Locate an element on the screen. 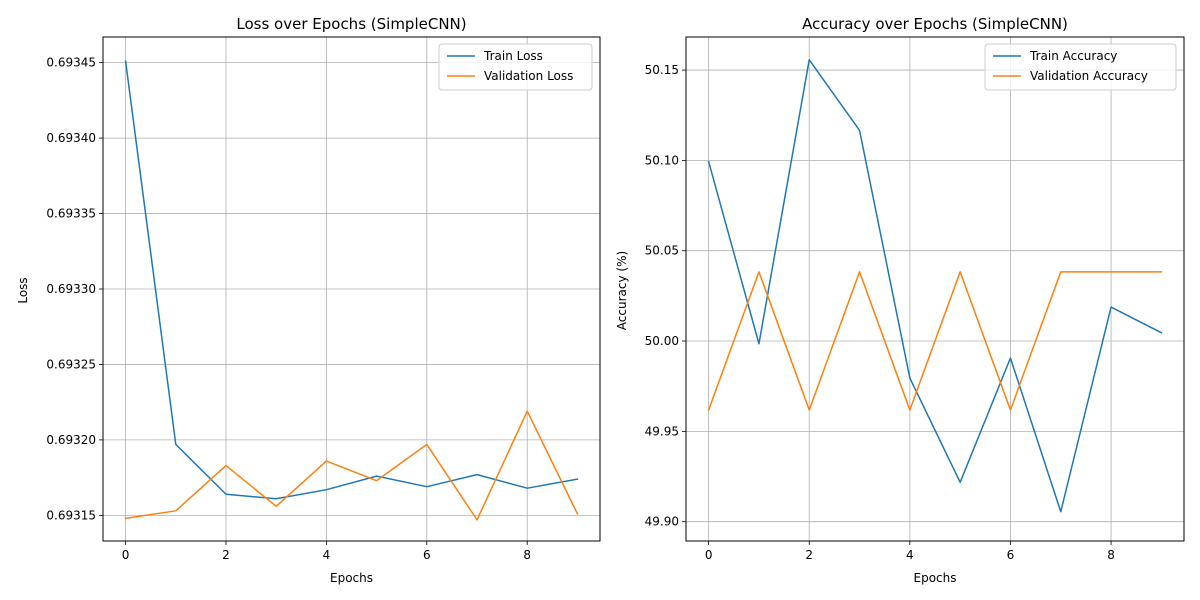 The image size is (1200, 600). accuracy-chart-legend: Train Accuracy Validation Accuracy is located at coordinates (1080, 67).